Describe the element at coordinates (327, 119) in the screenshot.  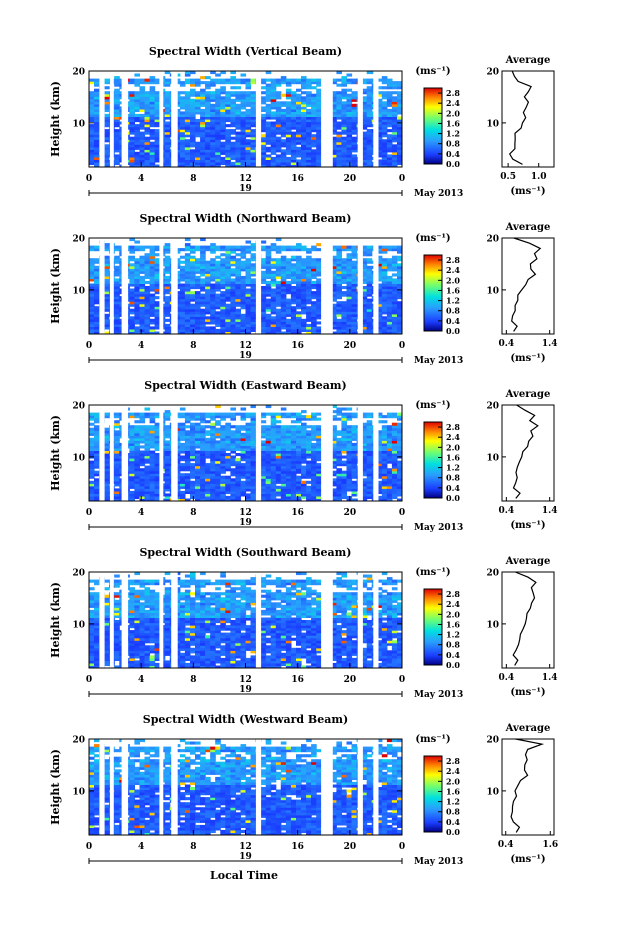
I see `data-gap` at that location.